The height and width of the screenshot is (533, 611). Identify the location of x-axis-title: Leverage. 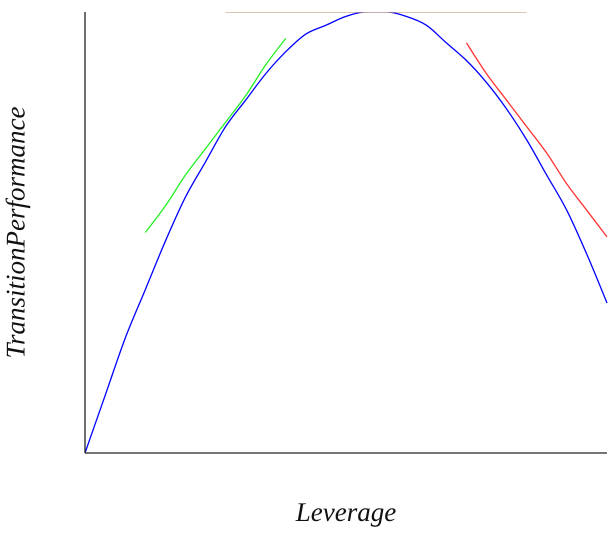
(345, 512).